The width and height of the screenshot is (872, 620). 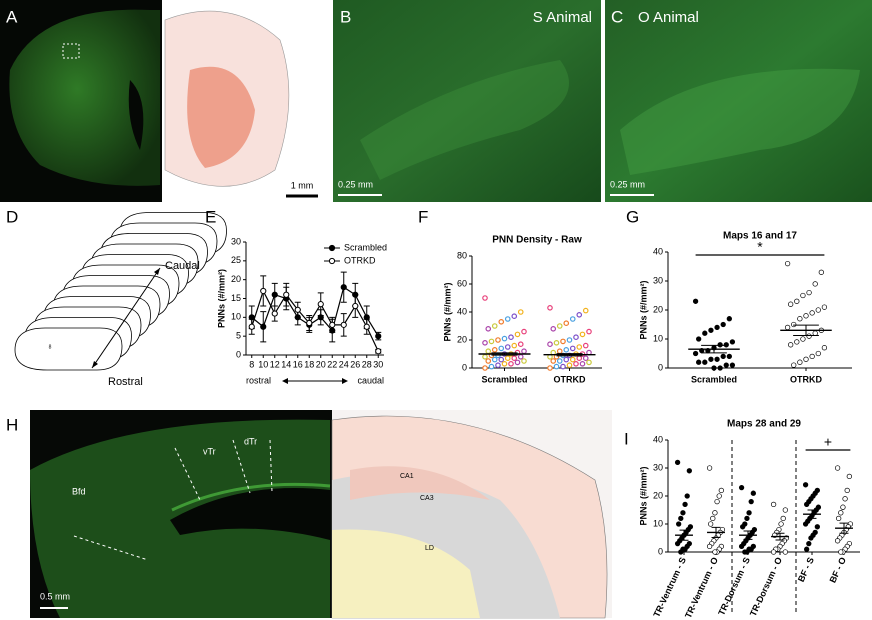 What do you see at coordinates (321, 364) in the screenshot?
I see `x-tick-label: 20` at bounding box center [321, 364].